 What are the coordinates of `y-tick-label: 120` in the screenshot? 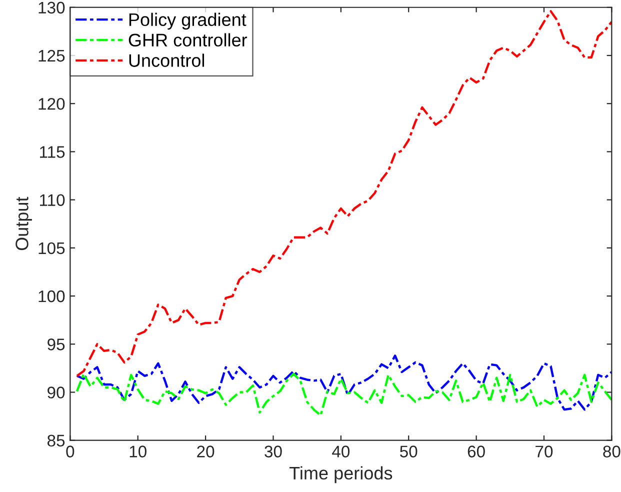 It's located at (51, 104).